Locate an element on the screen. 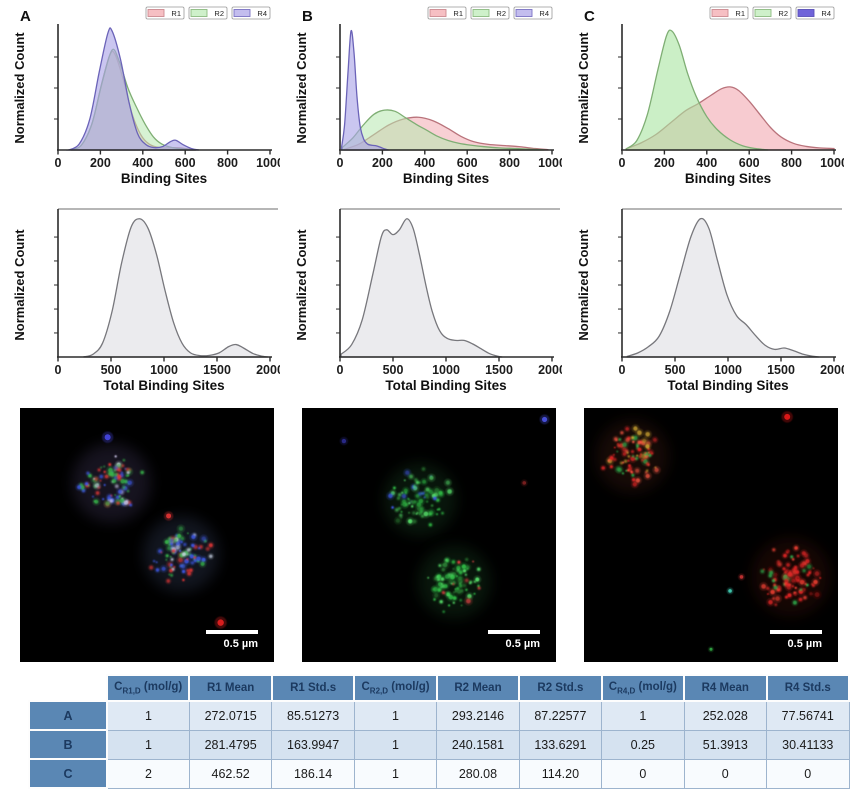 Image resolution: width=852 pixels, height=794 pixels. legend-item-R2: R2 is located at coordinates (772, 13).